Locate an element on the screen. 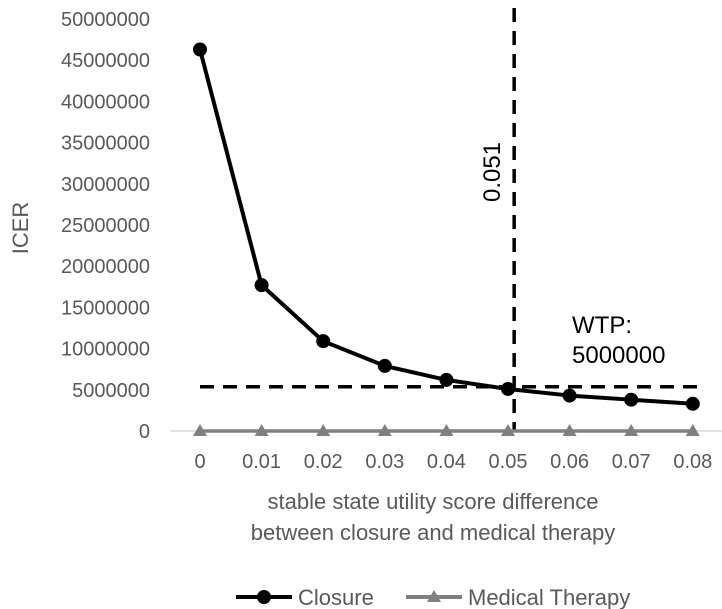  x-tick-label: 0.04 is located at coordinates (446, 462).